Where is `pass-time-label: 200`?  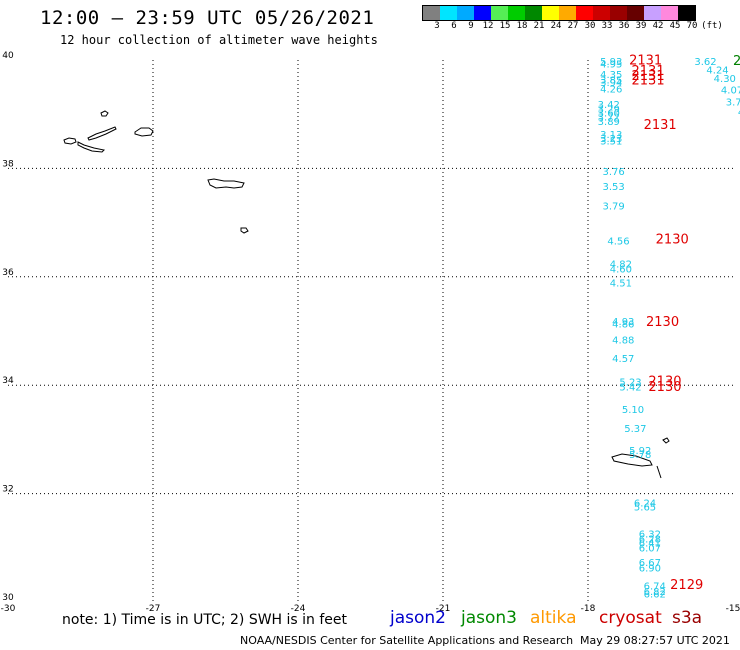 pass-time-label: 200 is located at coordinates (736, 61).